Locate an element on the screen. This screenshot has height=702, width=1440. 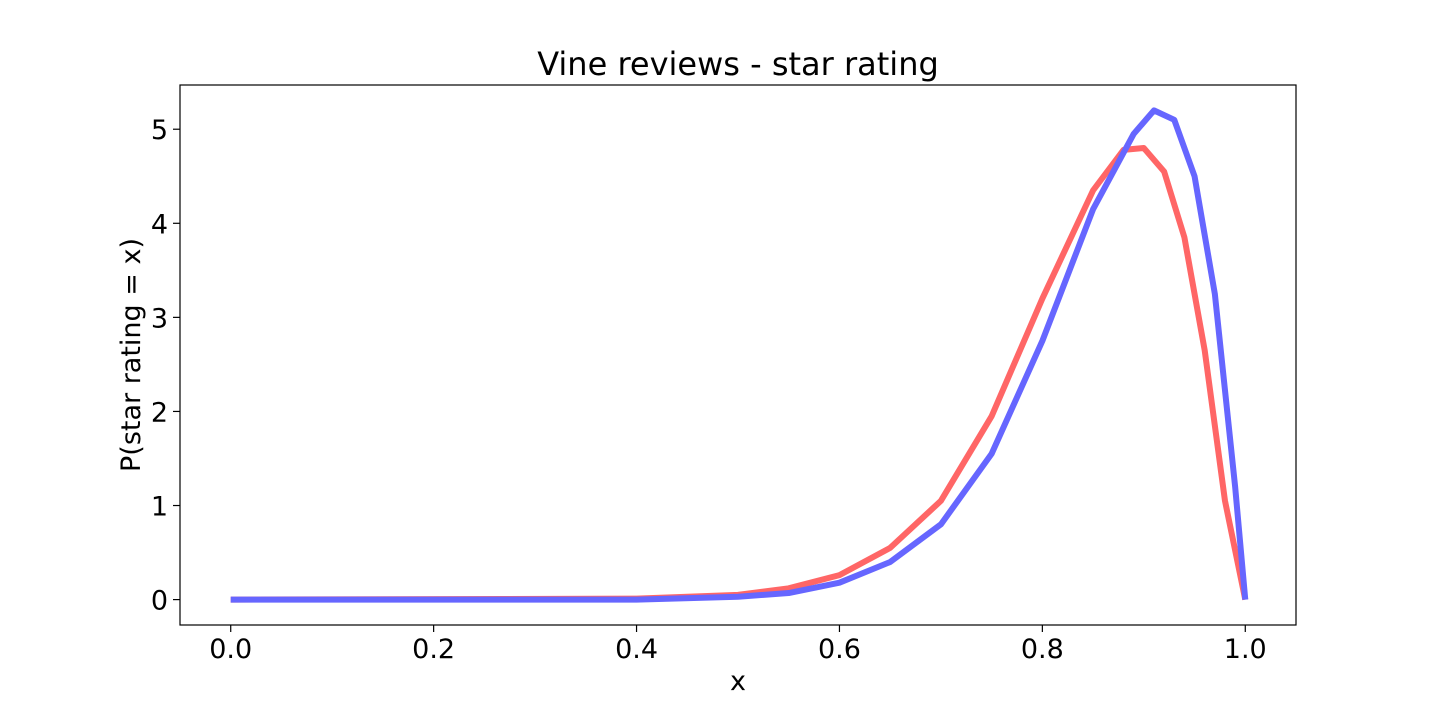
x-axis: 0.0 0.2 0.4 0.6 0.8 1.0 is located at coordinates (738, 645).